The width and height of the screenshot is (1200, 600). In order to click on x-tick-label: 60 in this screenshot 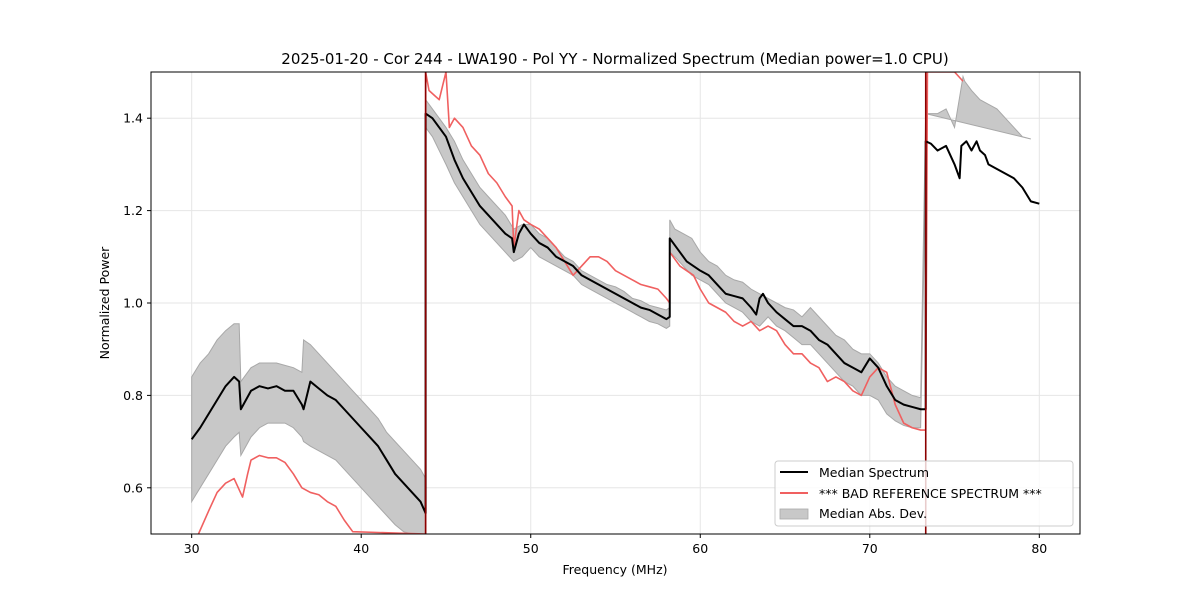, I will do `click(700, 548)`.